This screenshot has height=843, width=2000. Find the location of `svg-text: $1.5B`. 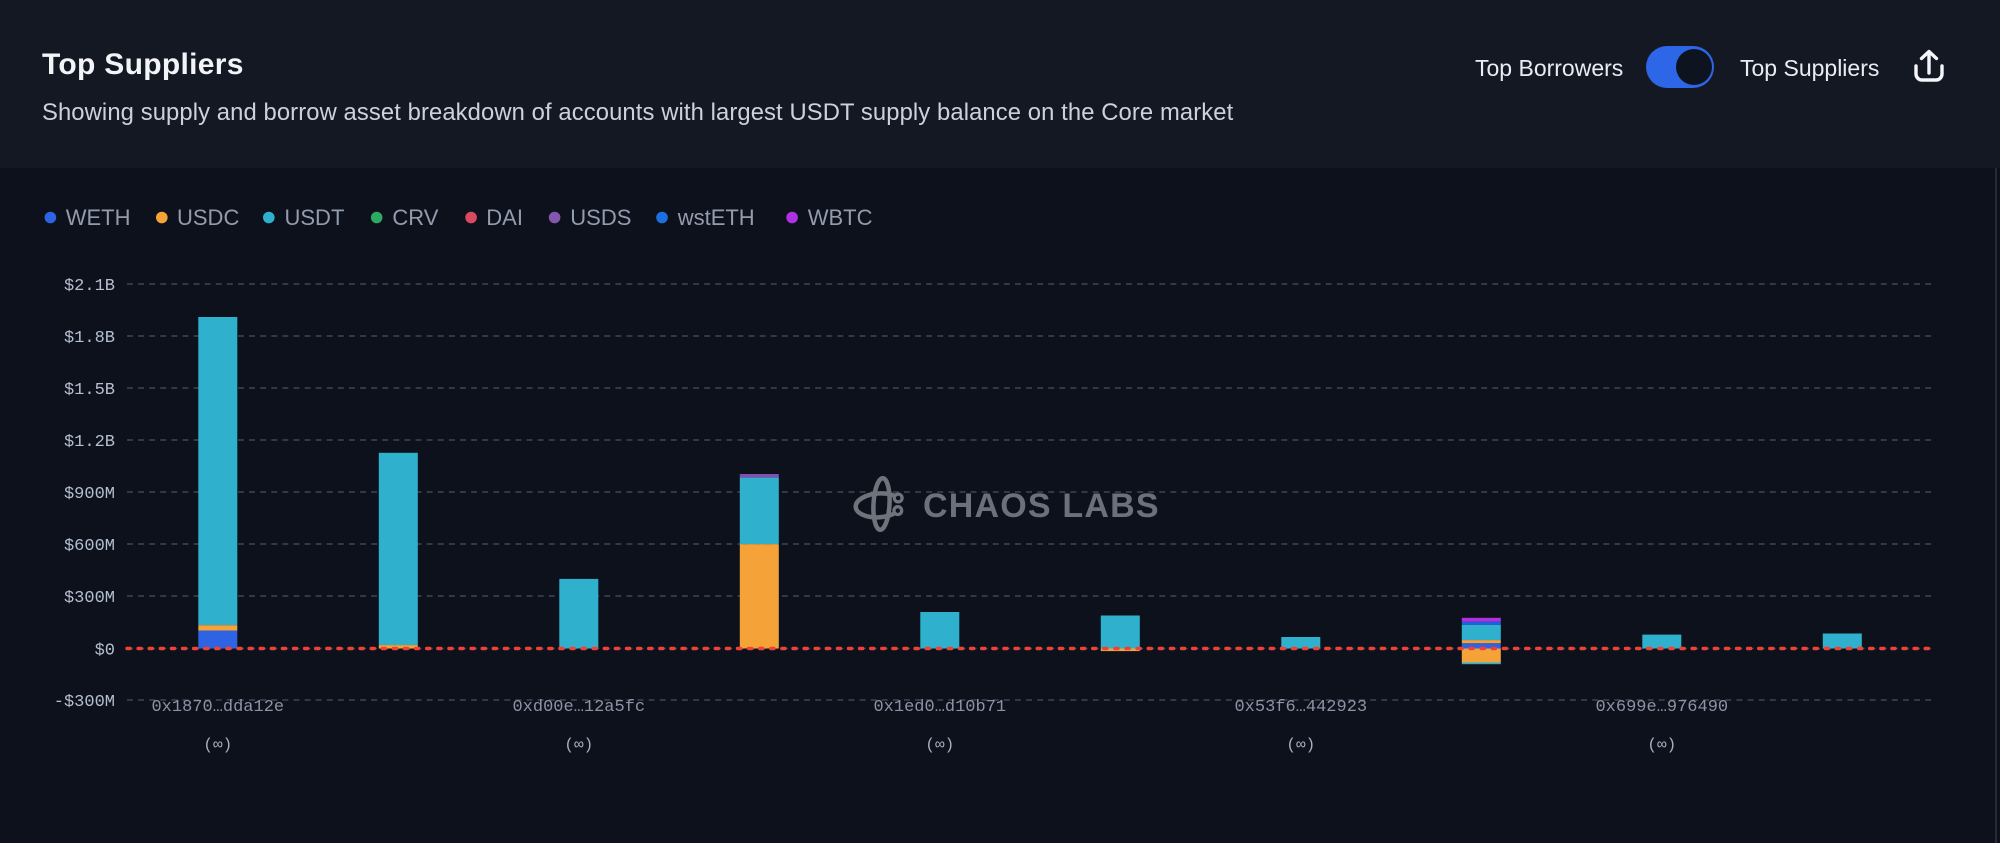

svg-text: $1.5B is located at coordinates (89, 390).